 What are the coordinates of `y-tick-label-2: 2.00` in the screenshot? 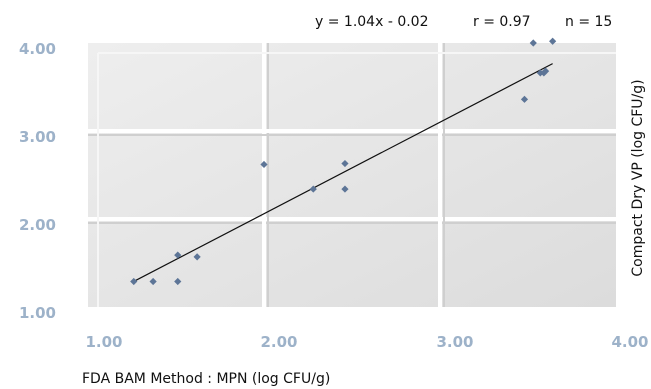 It's located at (37, 225).